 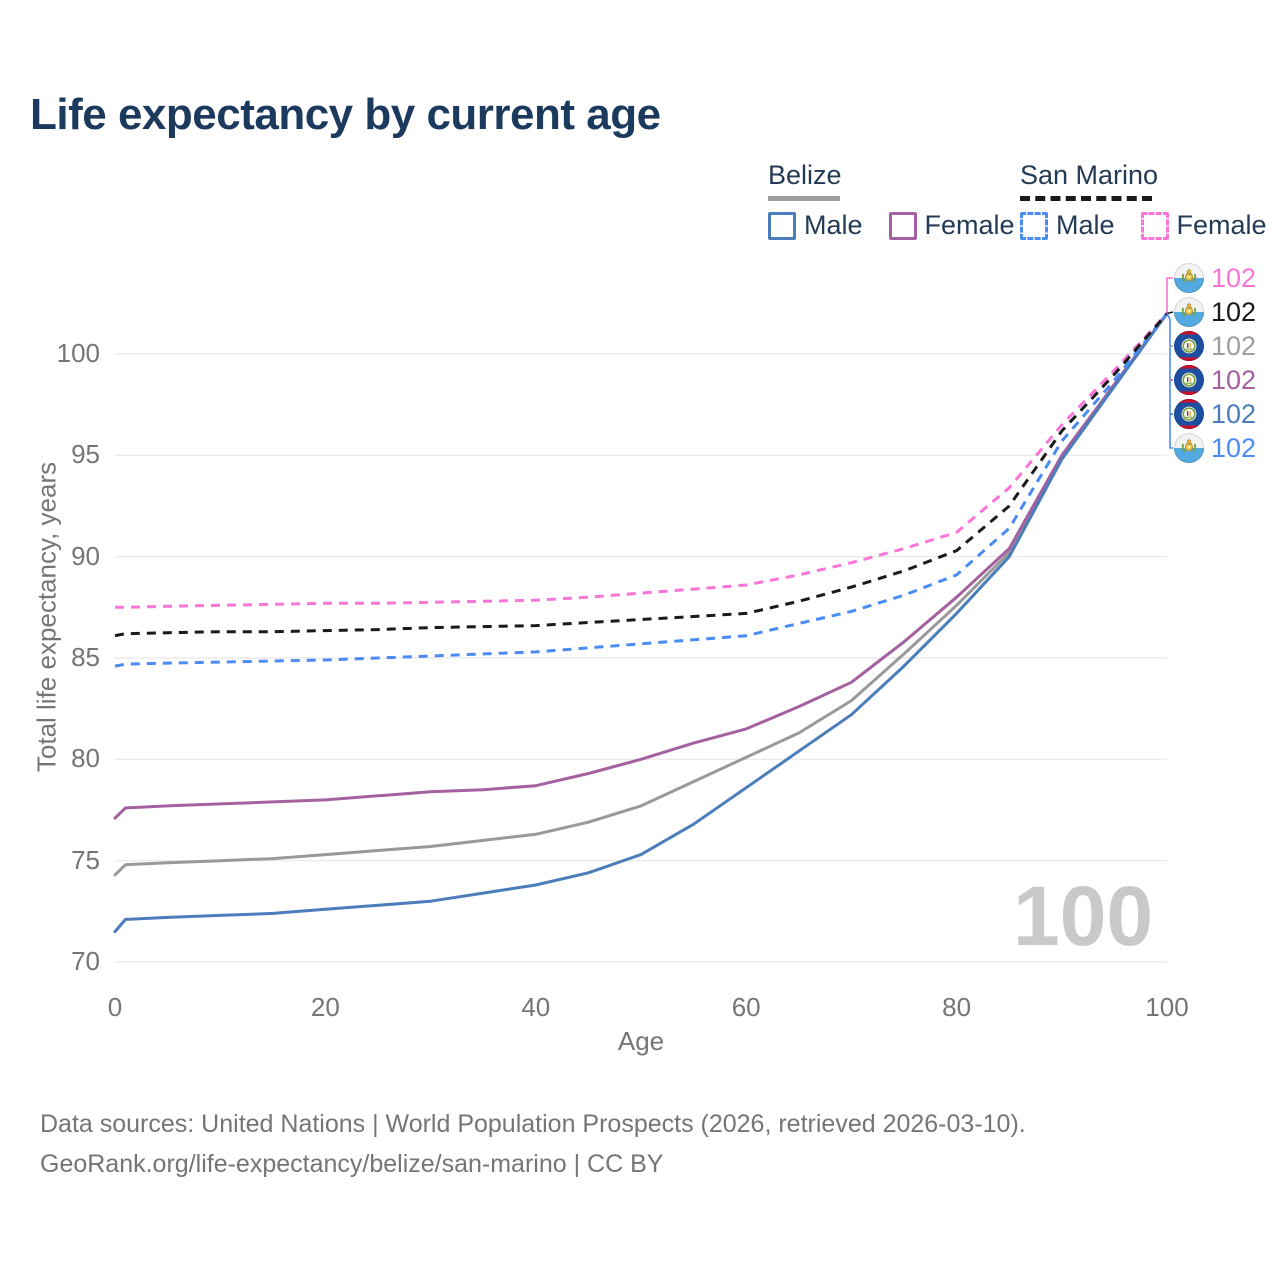 What do you see at coordinates (85, 961) in the screenshot?
I see `y-tick-label: 70` at bounding box center [85, 961].